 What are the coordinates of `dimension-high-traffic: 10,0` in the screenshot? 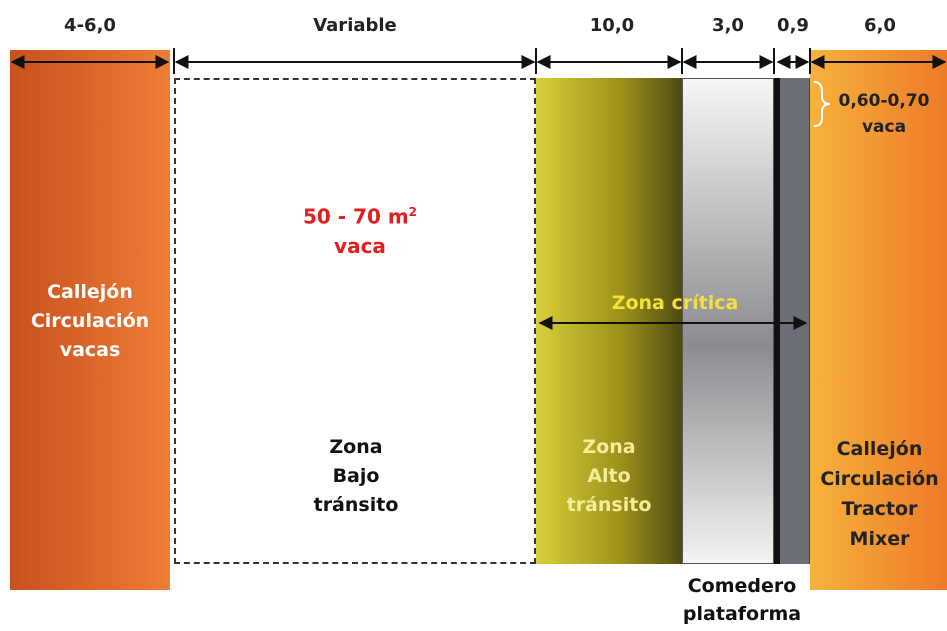 It's located at (612, 25).